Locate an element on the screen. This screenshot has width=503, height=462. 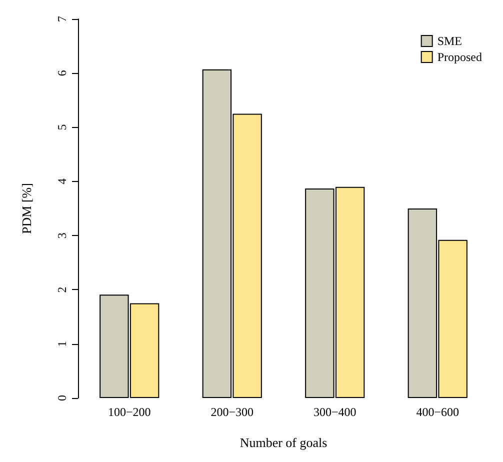
y-tick-label: 2 is located at coordinates (62, 289).